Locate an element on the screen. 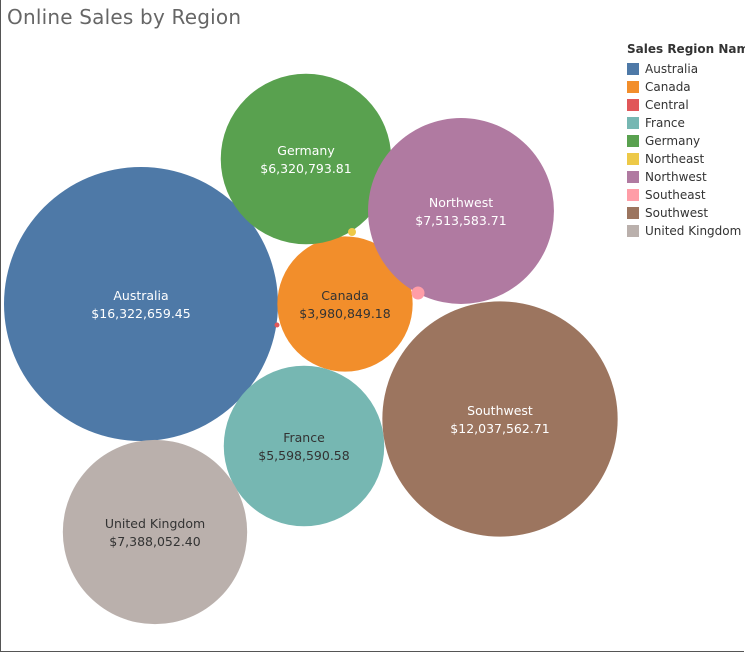  bubble-france: France $5,598,590.58 is located at coordinates (304, 446).